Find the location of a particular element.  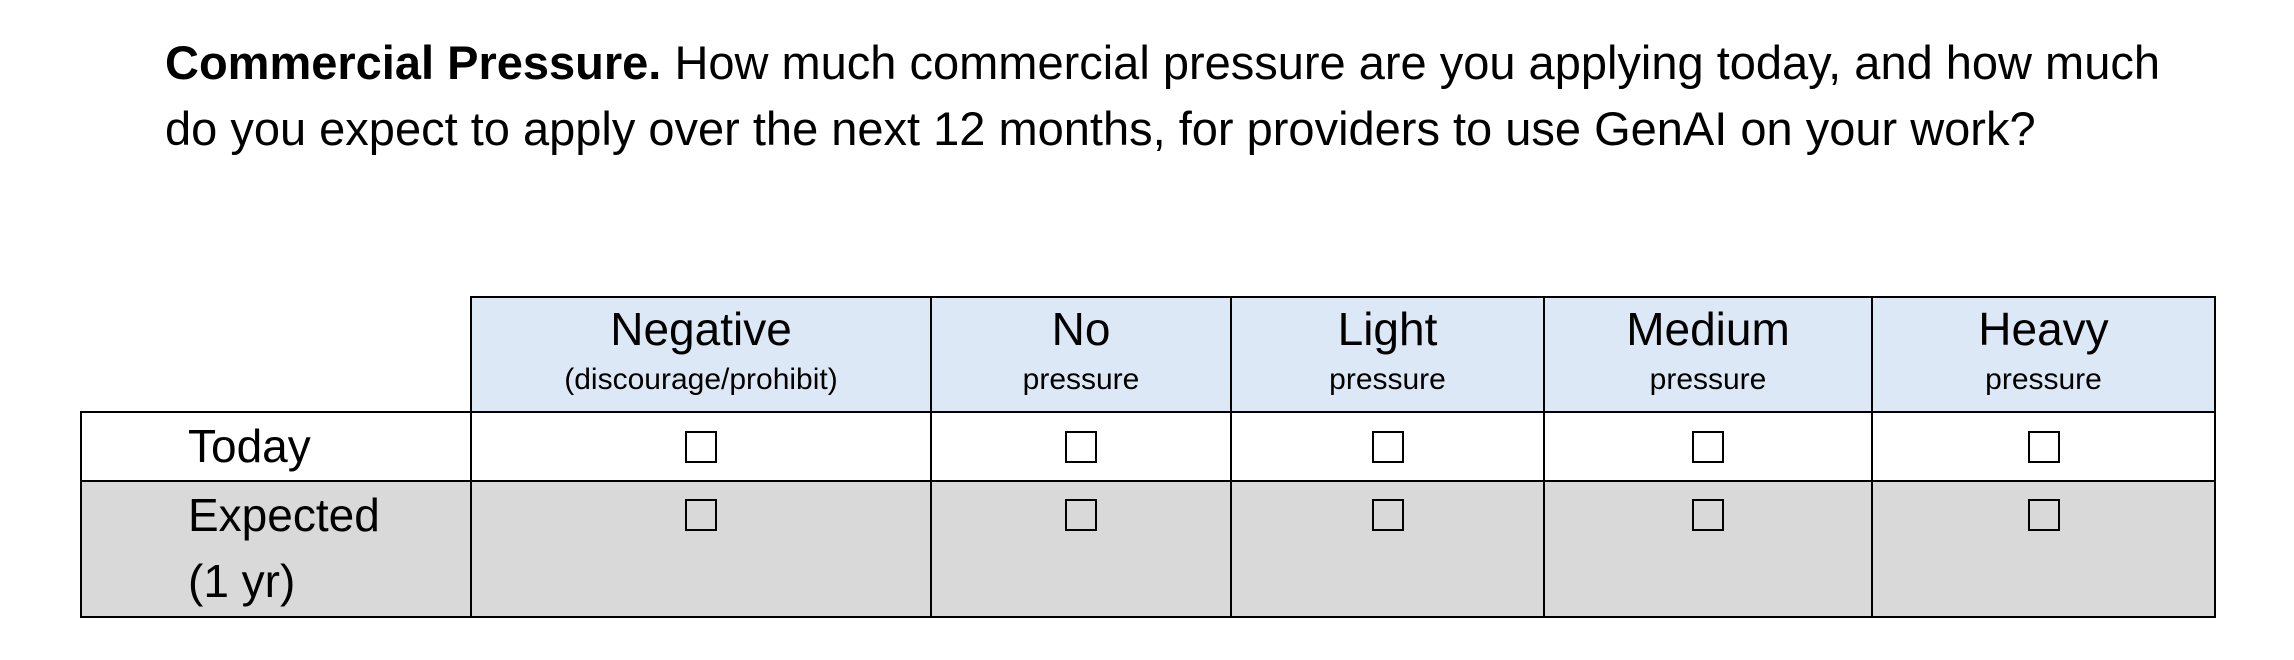

table-row-today: Today is located at coordinates (1148, 446).